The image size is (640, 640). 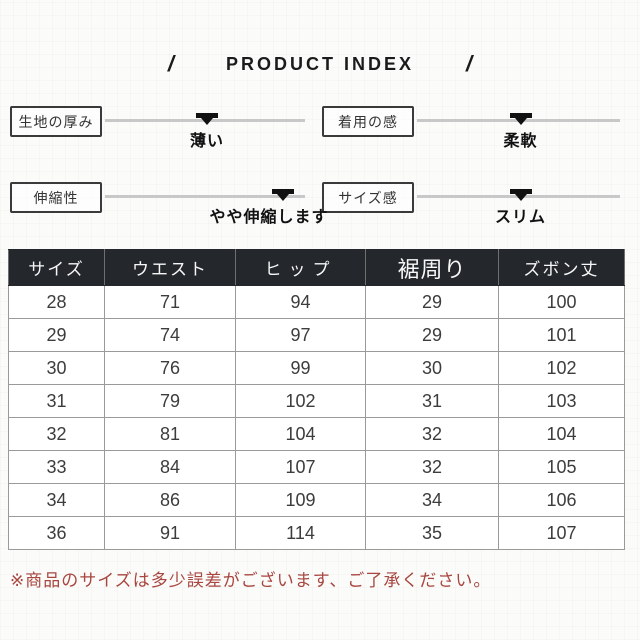 I want to click on cell-waist: 76, so click(x=170, y=368).